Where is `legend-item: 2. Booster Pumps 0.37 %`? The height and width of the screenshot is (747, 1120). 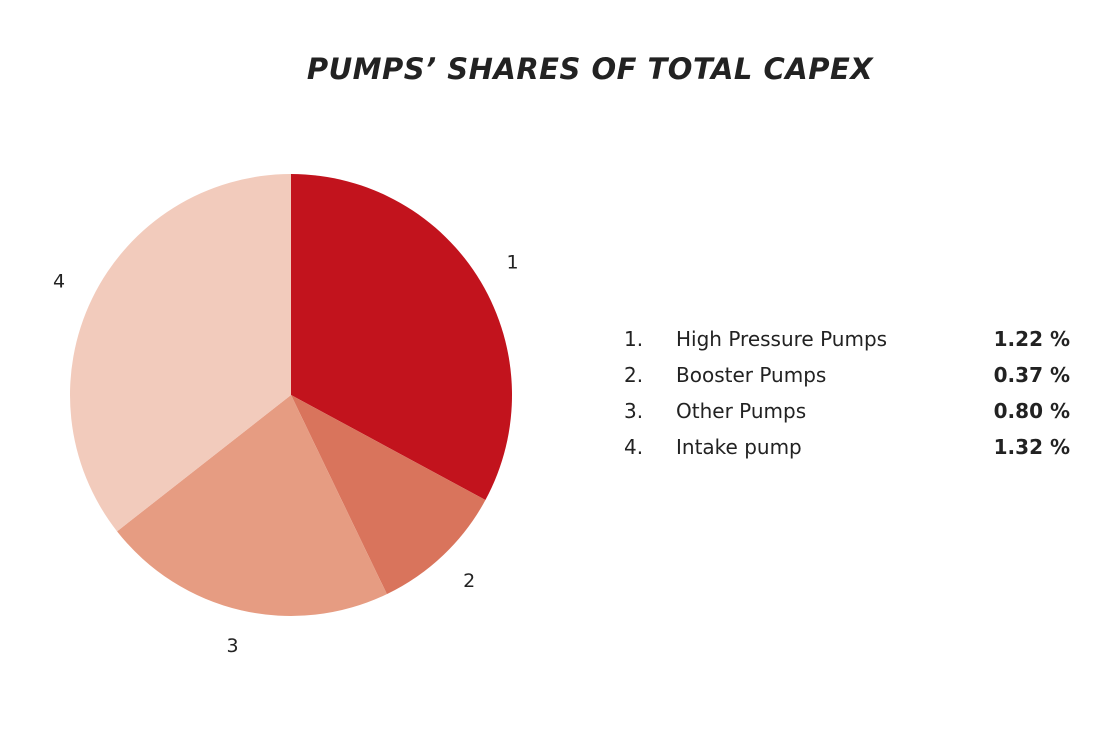
legend-item: 2. Booster Pumps 0.37 % is located at coordinates (849, 381).